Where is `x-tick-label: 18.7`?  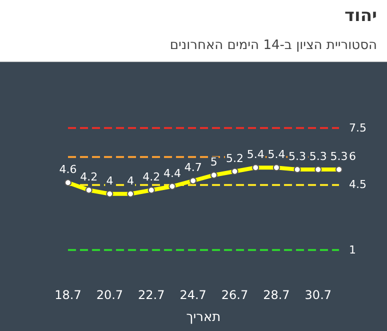 x-tick-label: 18.7 is located at coordinates (68, 295).